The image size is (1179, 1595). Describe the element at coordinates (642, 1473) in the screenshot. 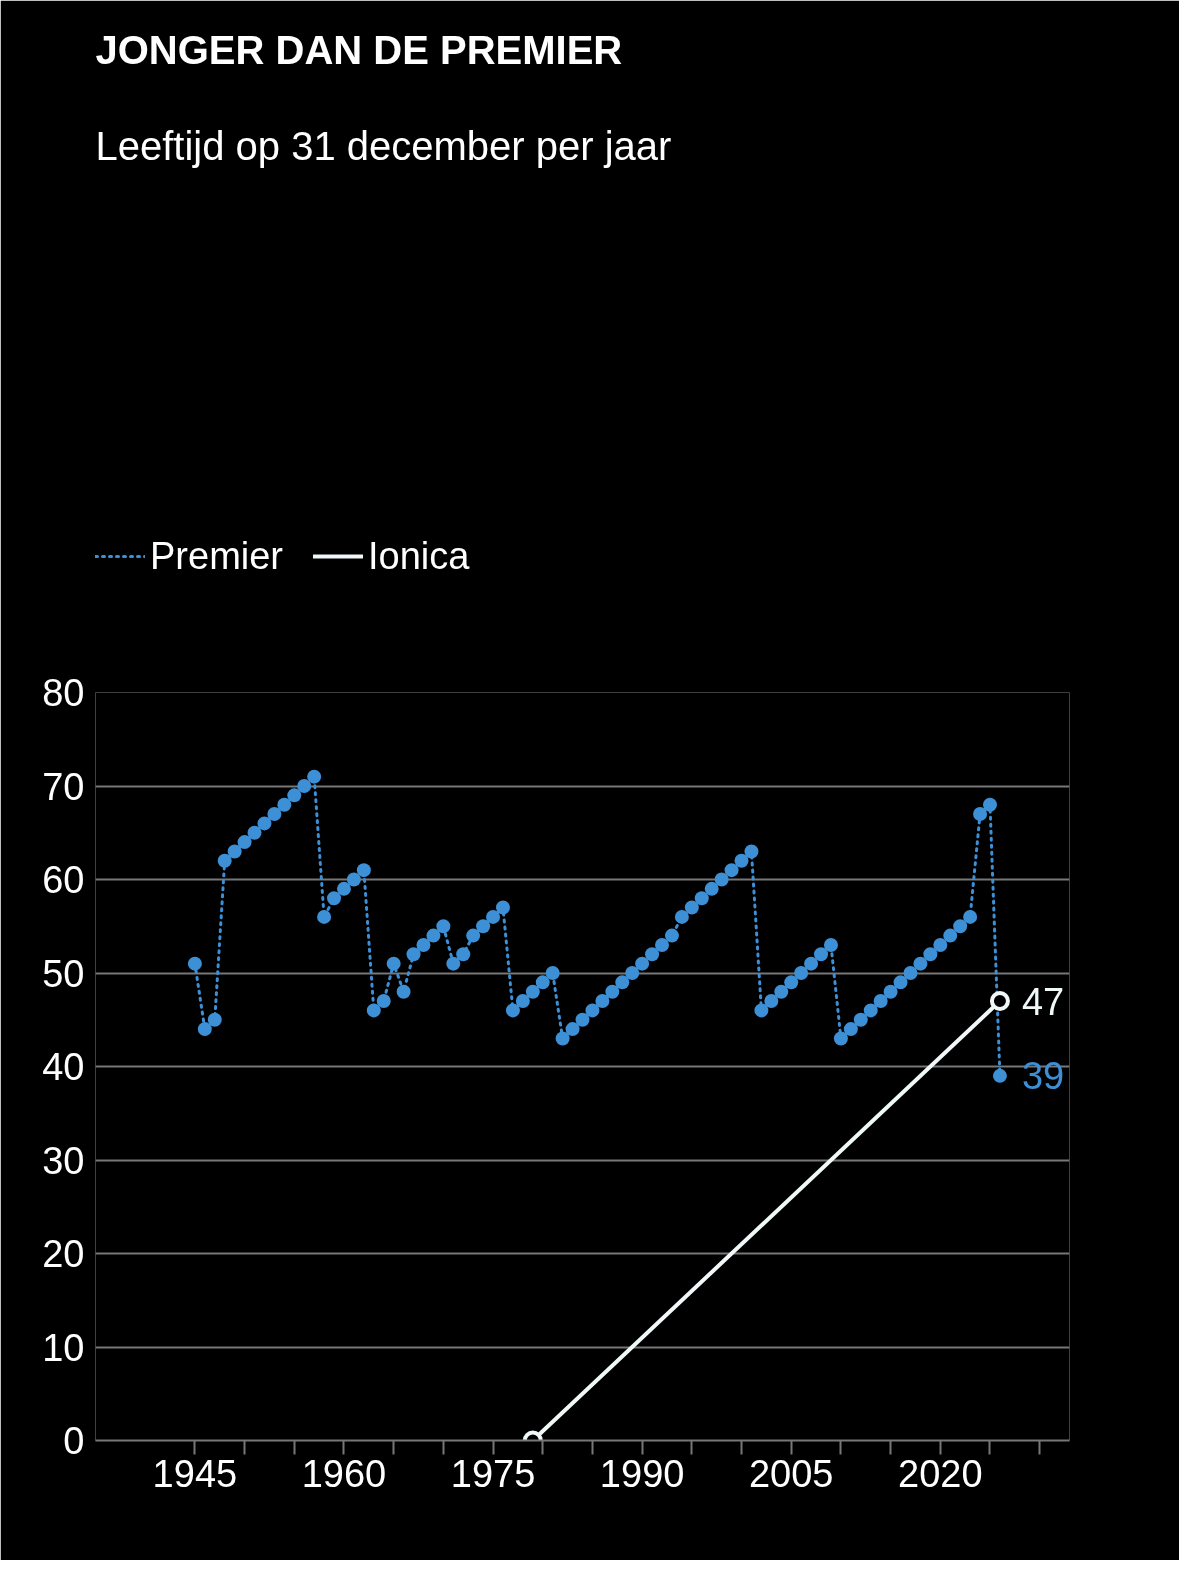

I see `x-tick-label: 1990` at that location.